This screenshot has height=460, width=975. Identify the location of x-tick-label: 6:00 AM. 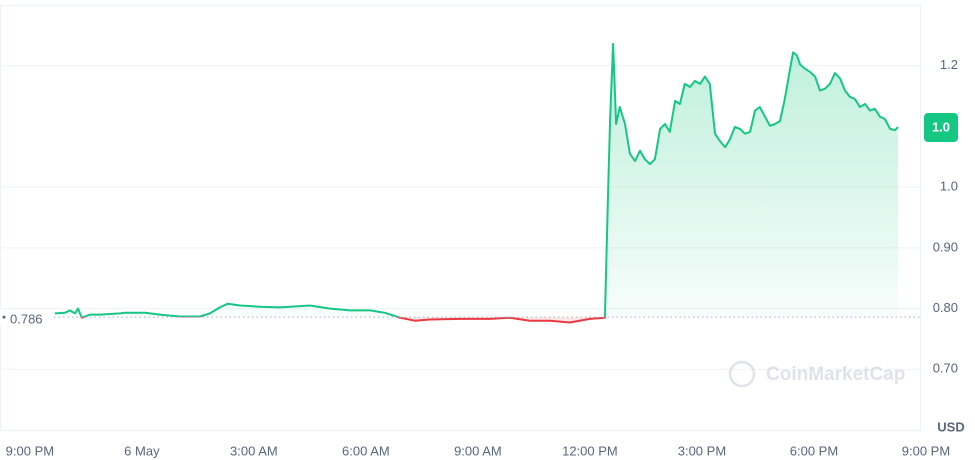
(366, 450).